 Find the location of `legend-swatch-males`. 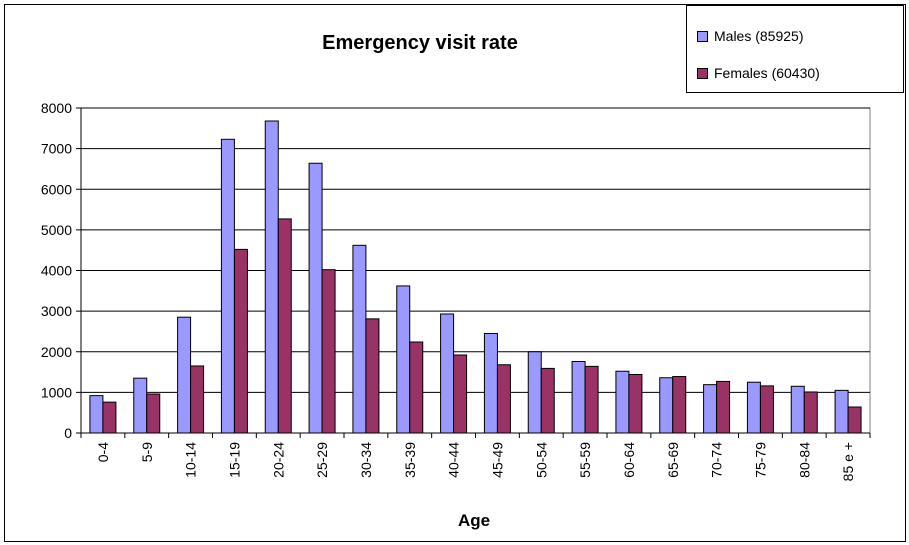

legend-swatch-males is located at coordinates (702, 36).